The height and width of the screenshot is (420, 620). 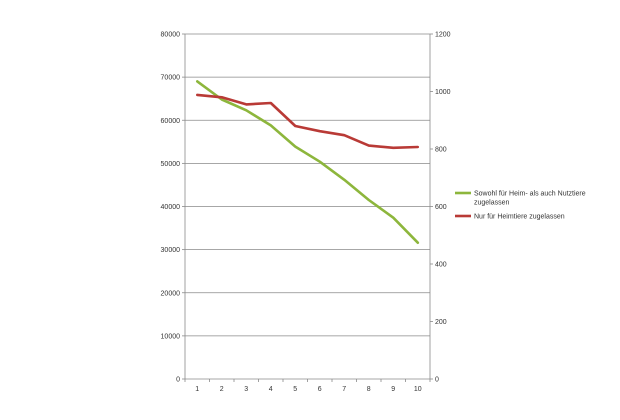 What do you see at coordinates (171, 250) in the screenshot?
I see `left-axis-tick-label: 30000` at bounding box center [171, 250].